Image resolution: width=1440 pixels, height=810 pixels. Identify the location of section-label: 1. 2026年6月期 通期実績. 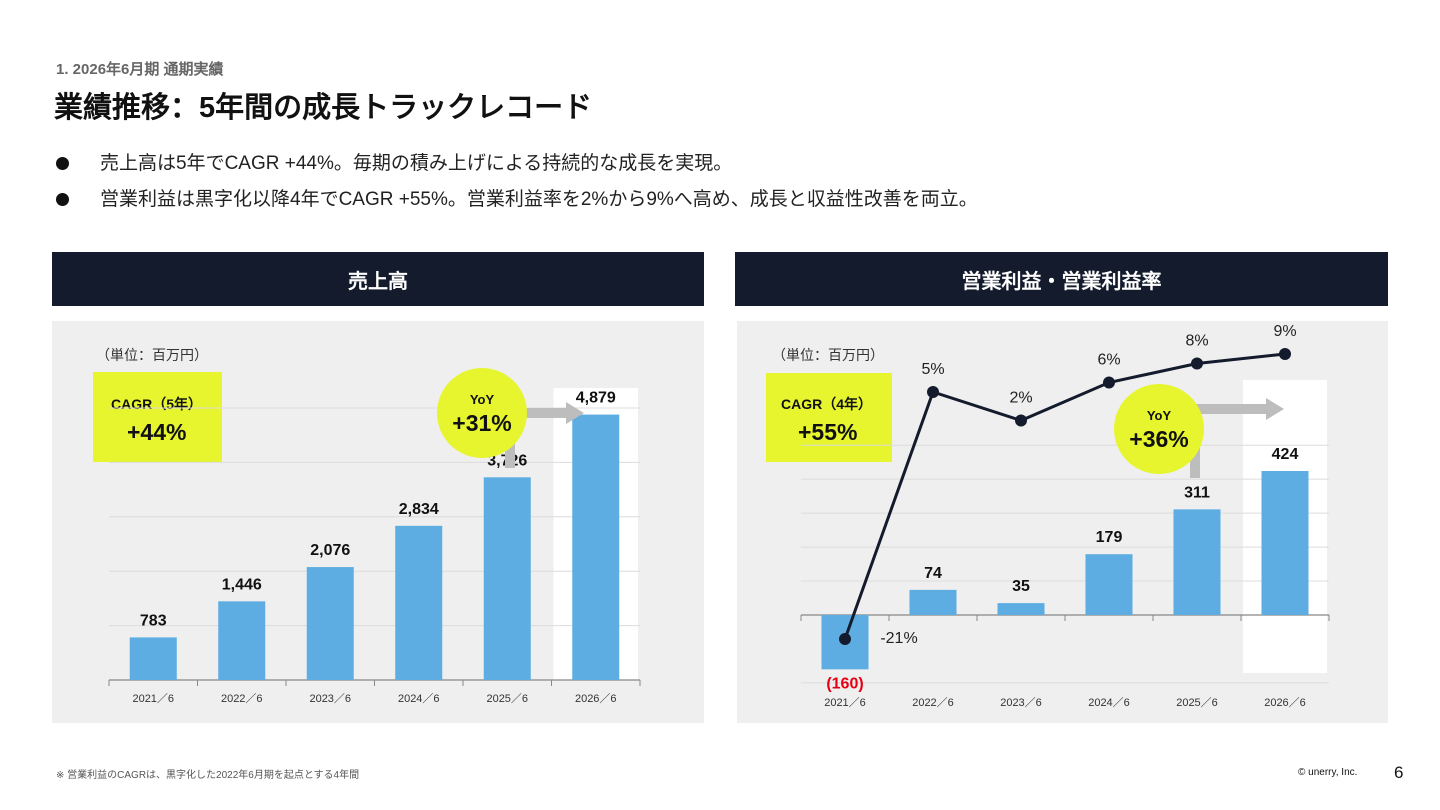
(140, 69).